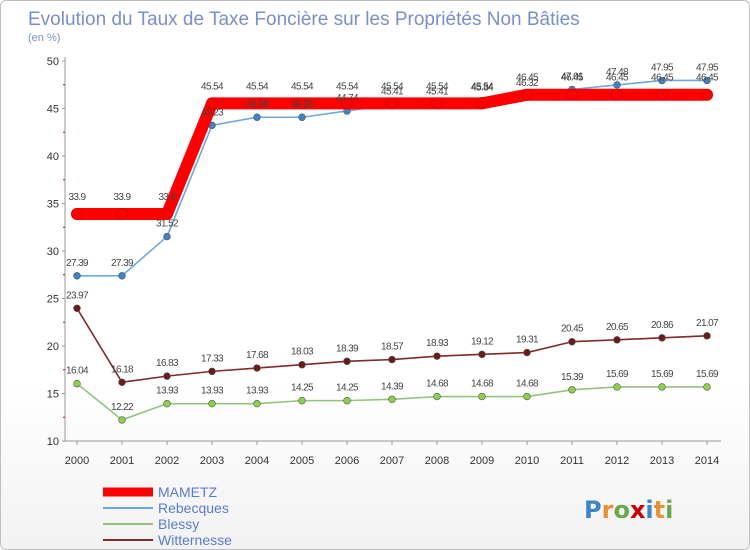 The height and width of the screenshot is (550, 750). I want to click on data-label-witternesse: 16.83, so click(167, 363).